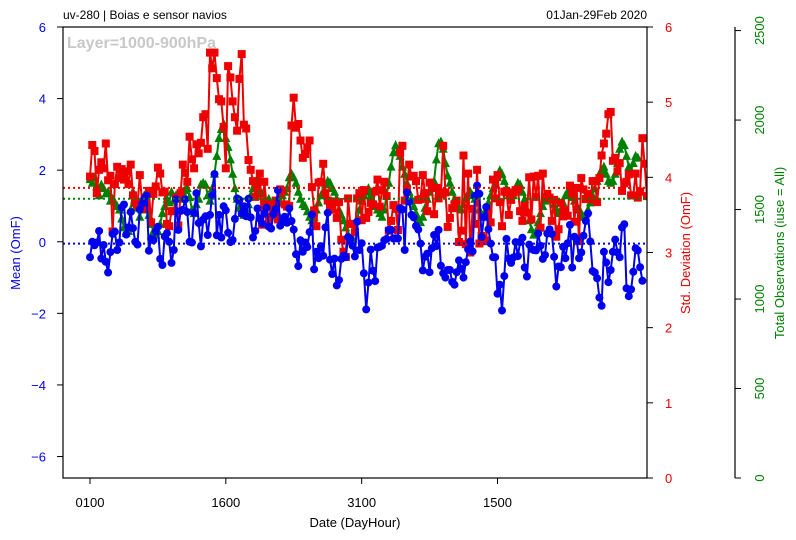 Image resolution: width=796 pixels, height=540 pixels. What do you see at coordinates (596, 15) in the screenshot?
I see `date-range: 01Jan-29Feb 2020` at bounding box center [596, 15].